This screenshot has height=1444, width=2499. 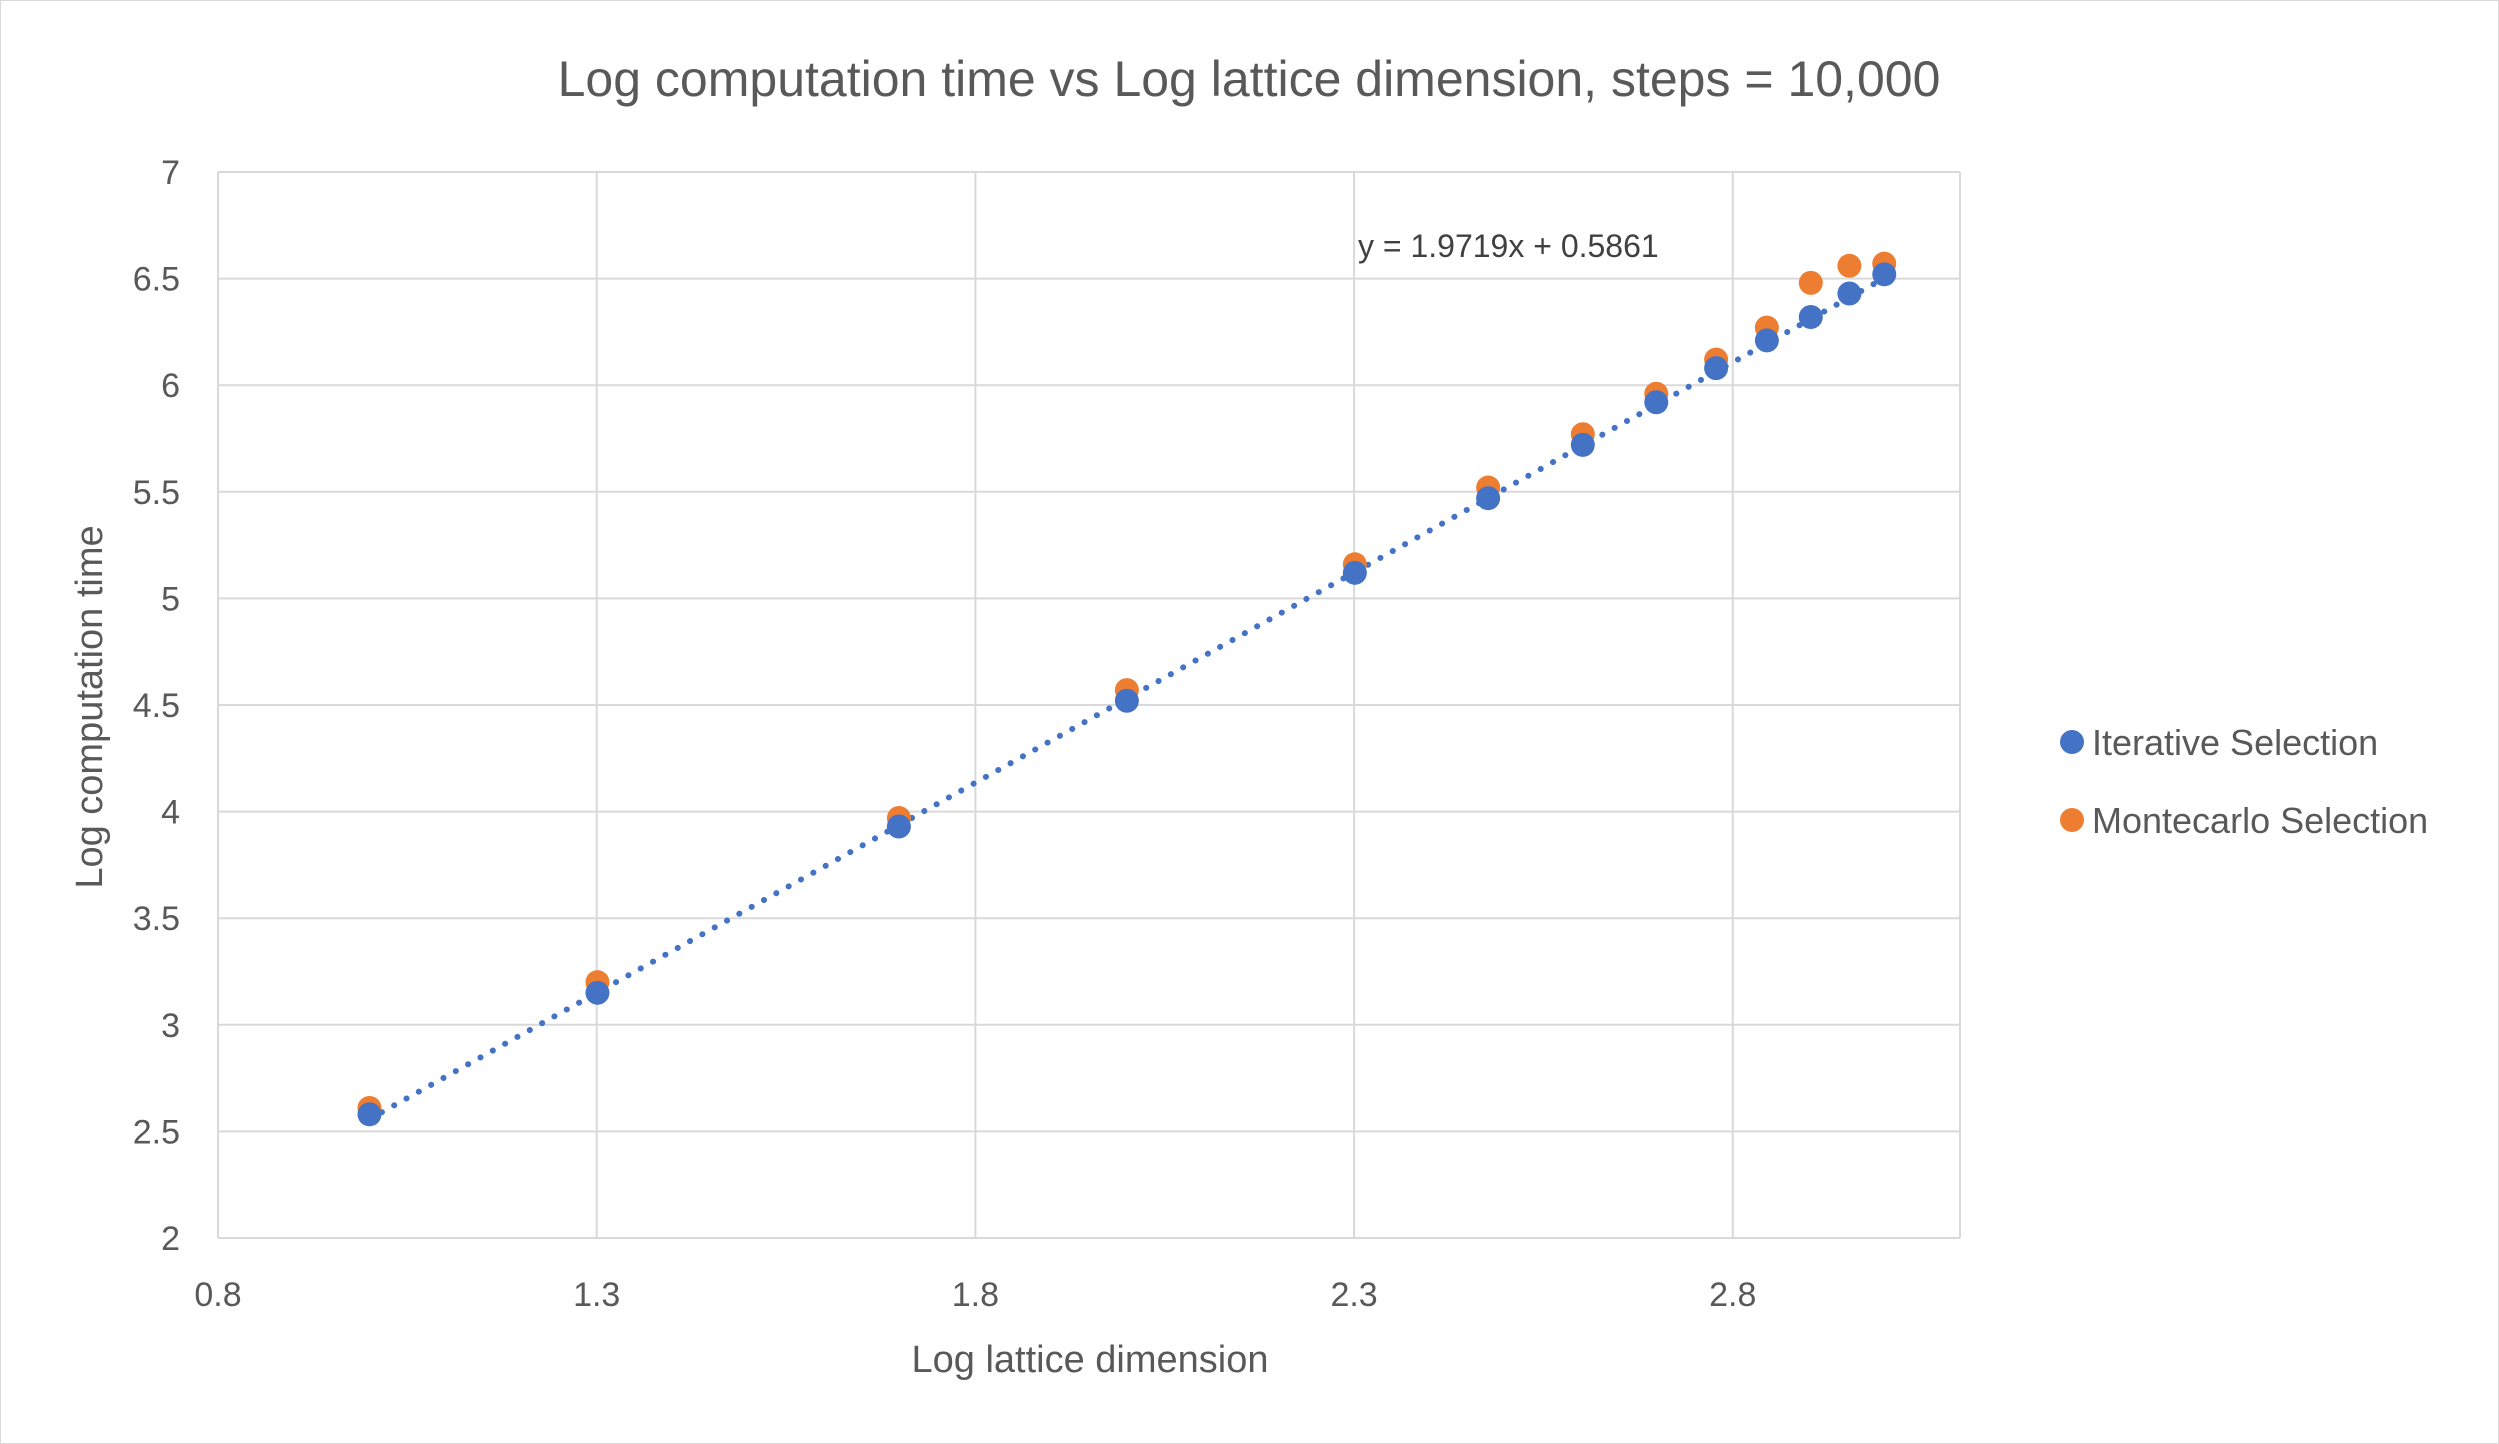 What do you see at coordinates (156, 919) in the screenshot?
I see `y-tick-label: 3.5` at bounding box center [156, 919].